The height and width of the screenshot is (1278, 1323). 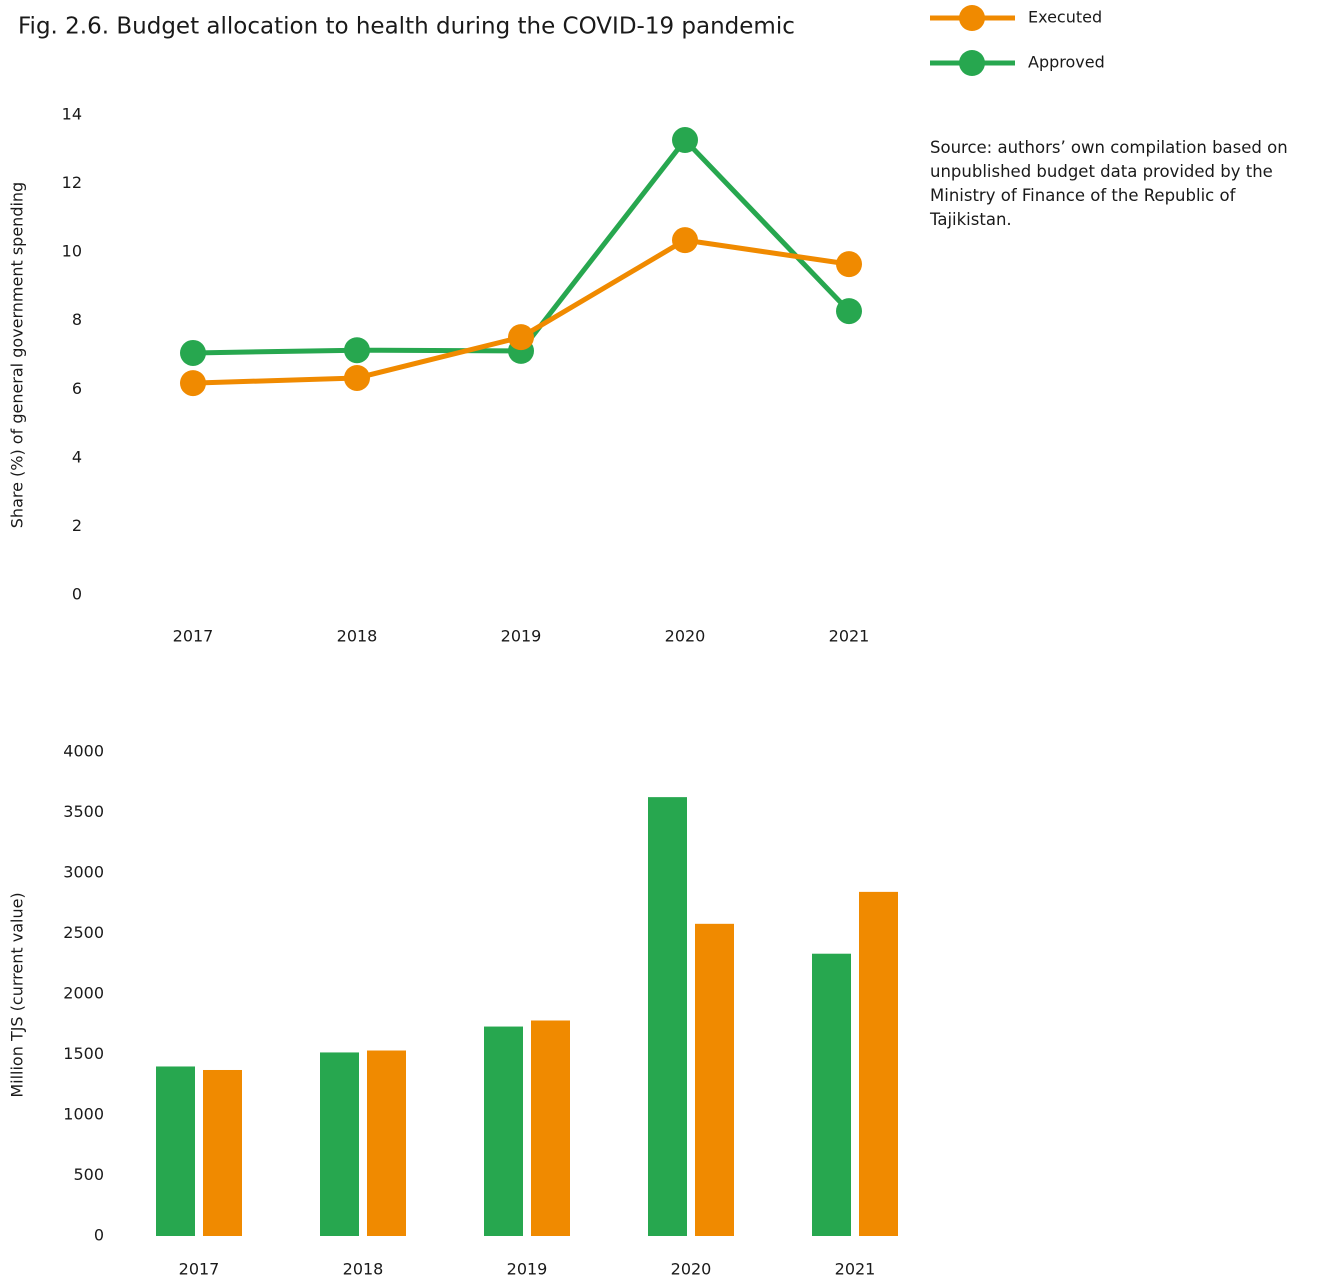 What do you see at coordinates (77, 388) in the screenshot?
I see `y-tick-label: 6` at bounding box center [77, 388].